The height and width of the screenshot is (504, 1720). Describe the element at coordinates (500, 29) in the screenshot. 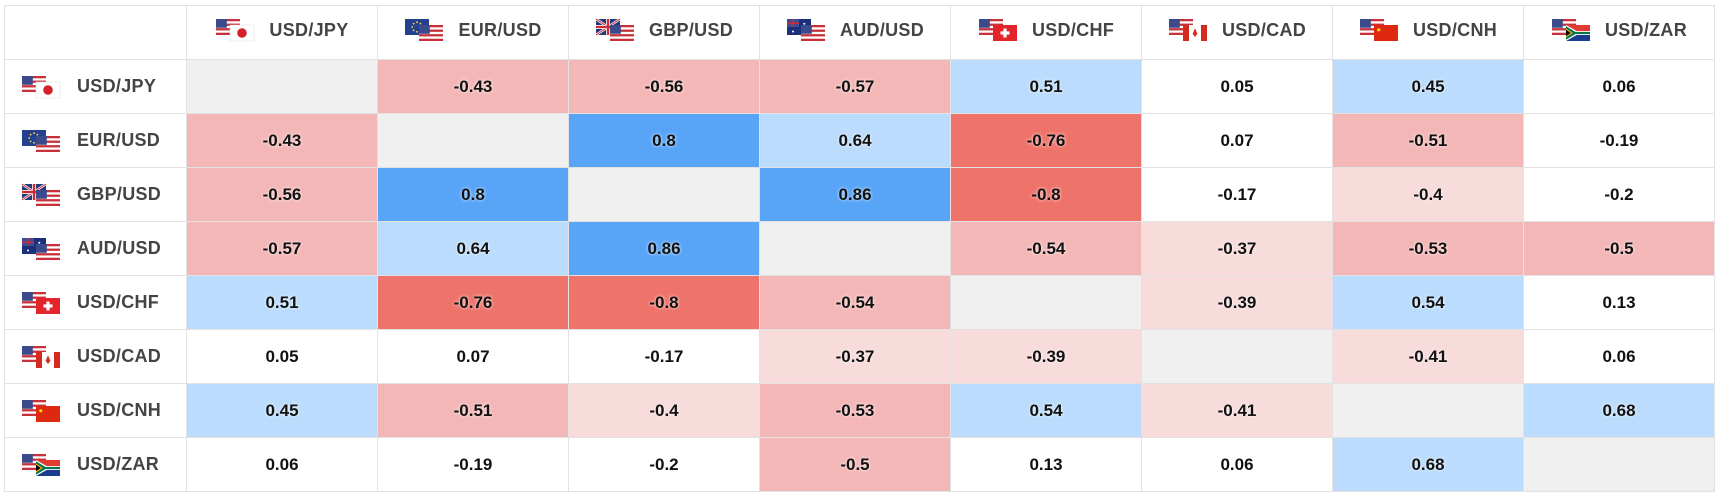

I see `column-header-label: EUR/USD` at that location.